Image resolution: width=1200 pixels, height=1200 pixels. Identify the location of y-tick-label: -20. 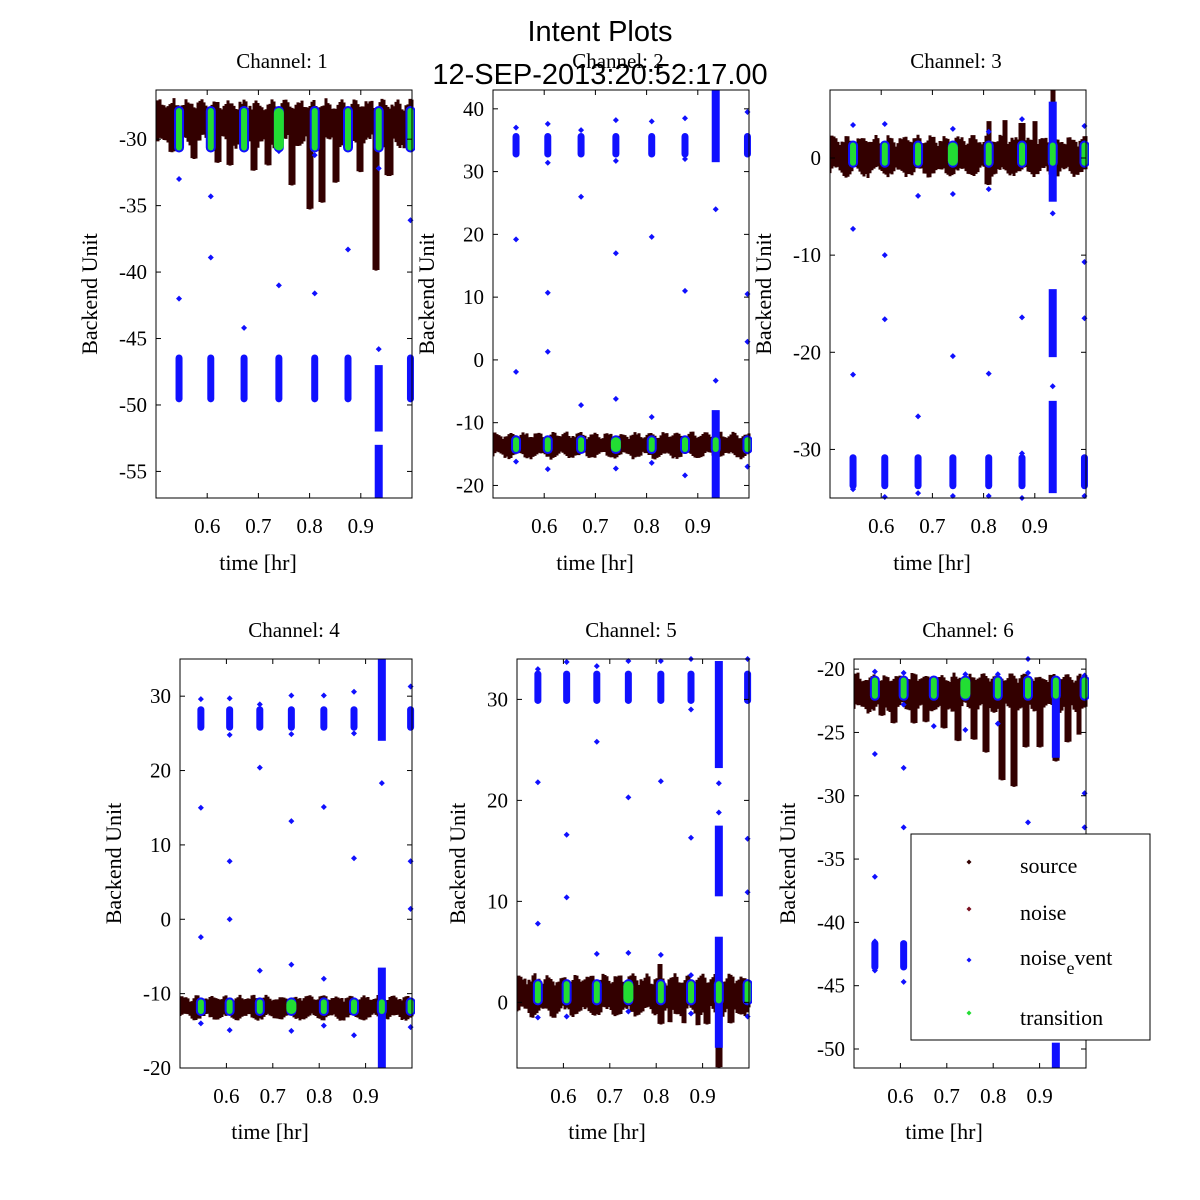
(470, 485).